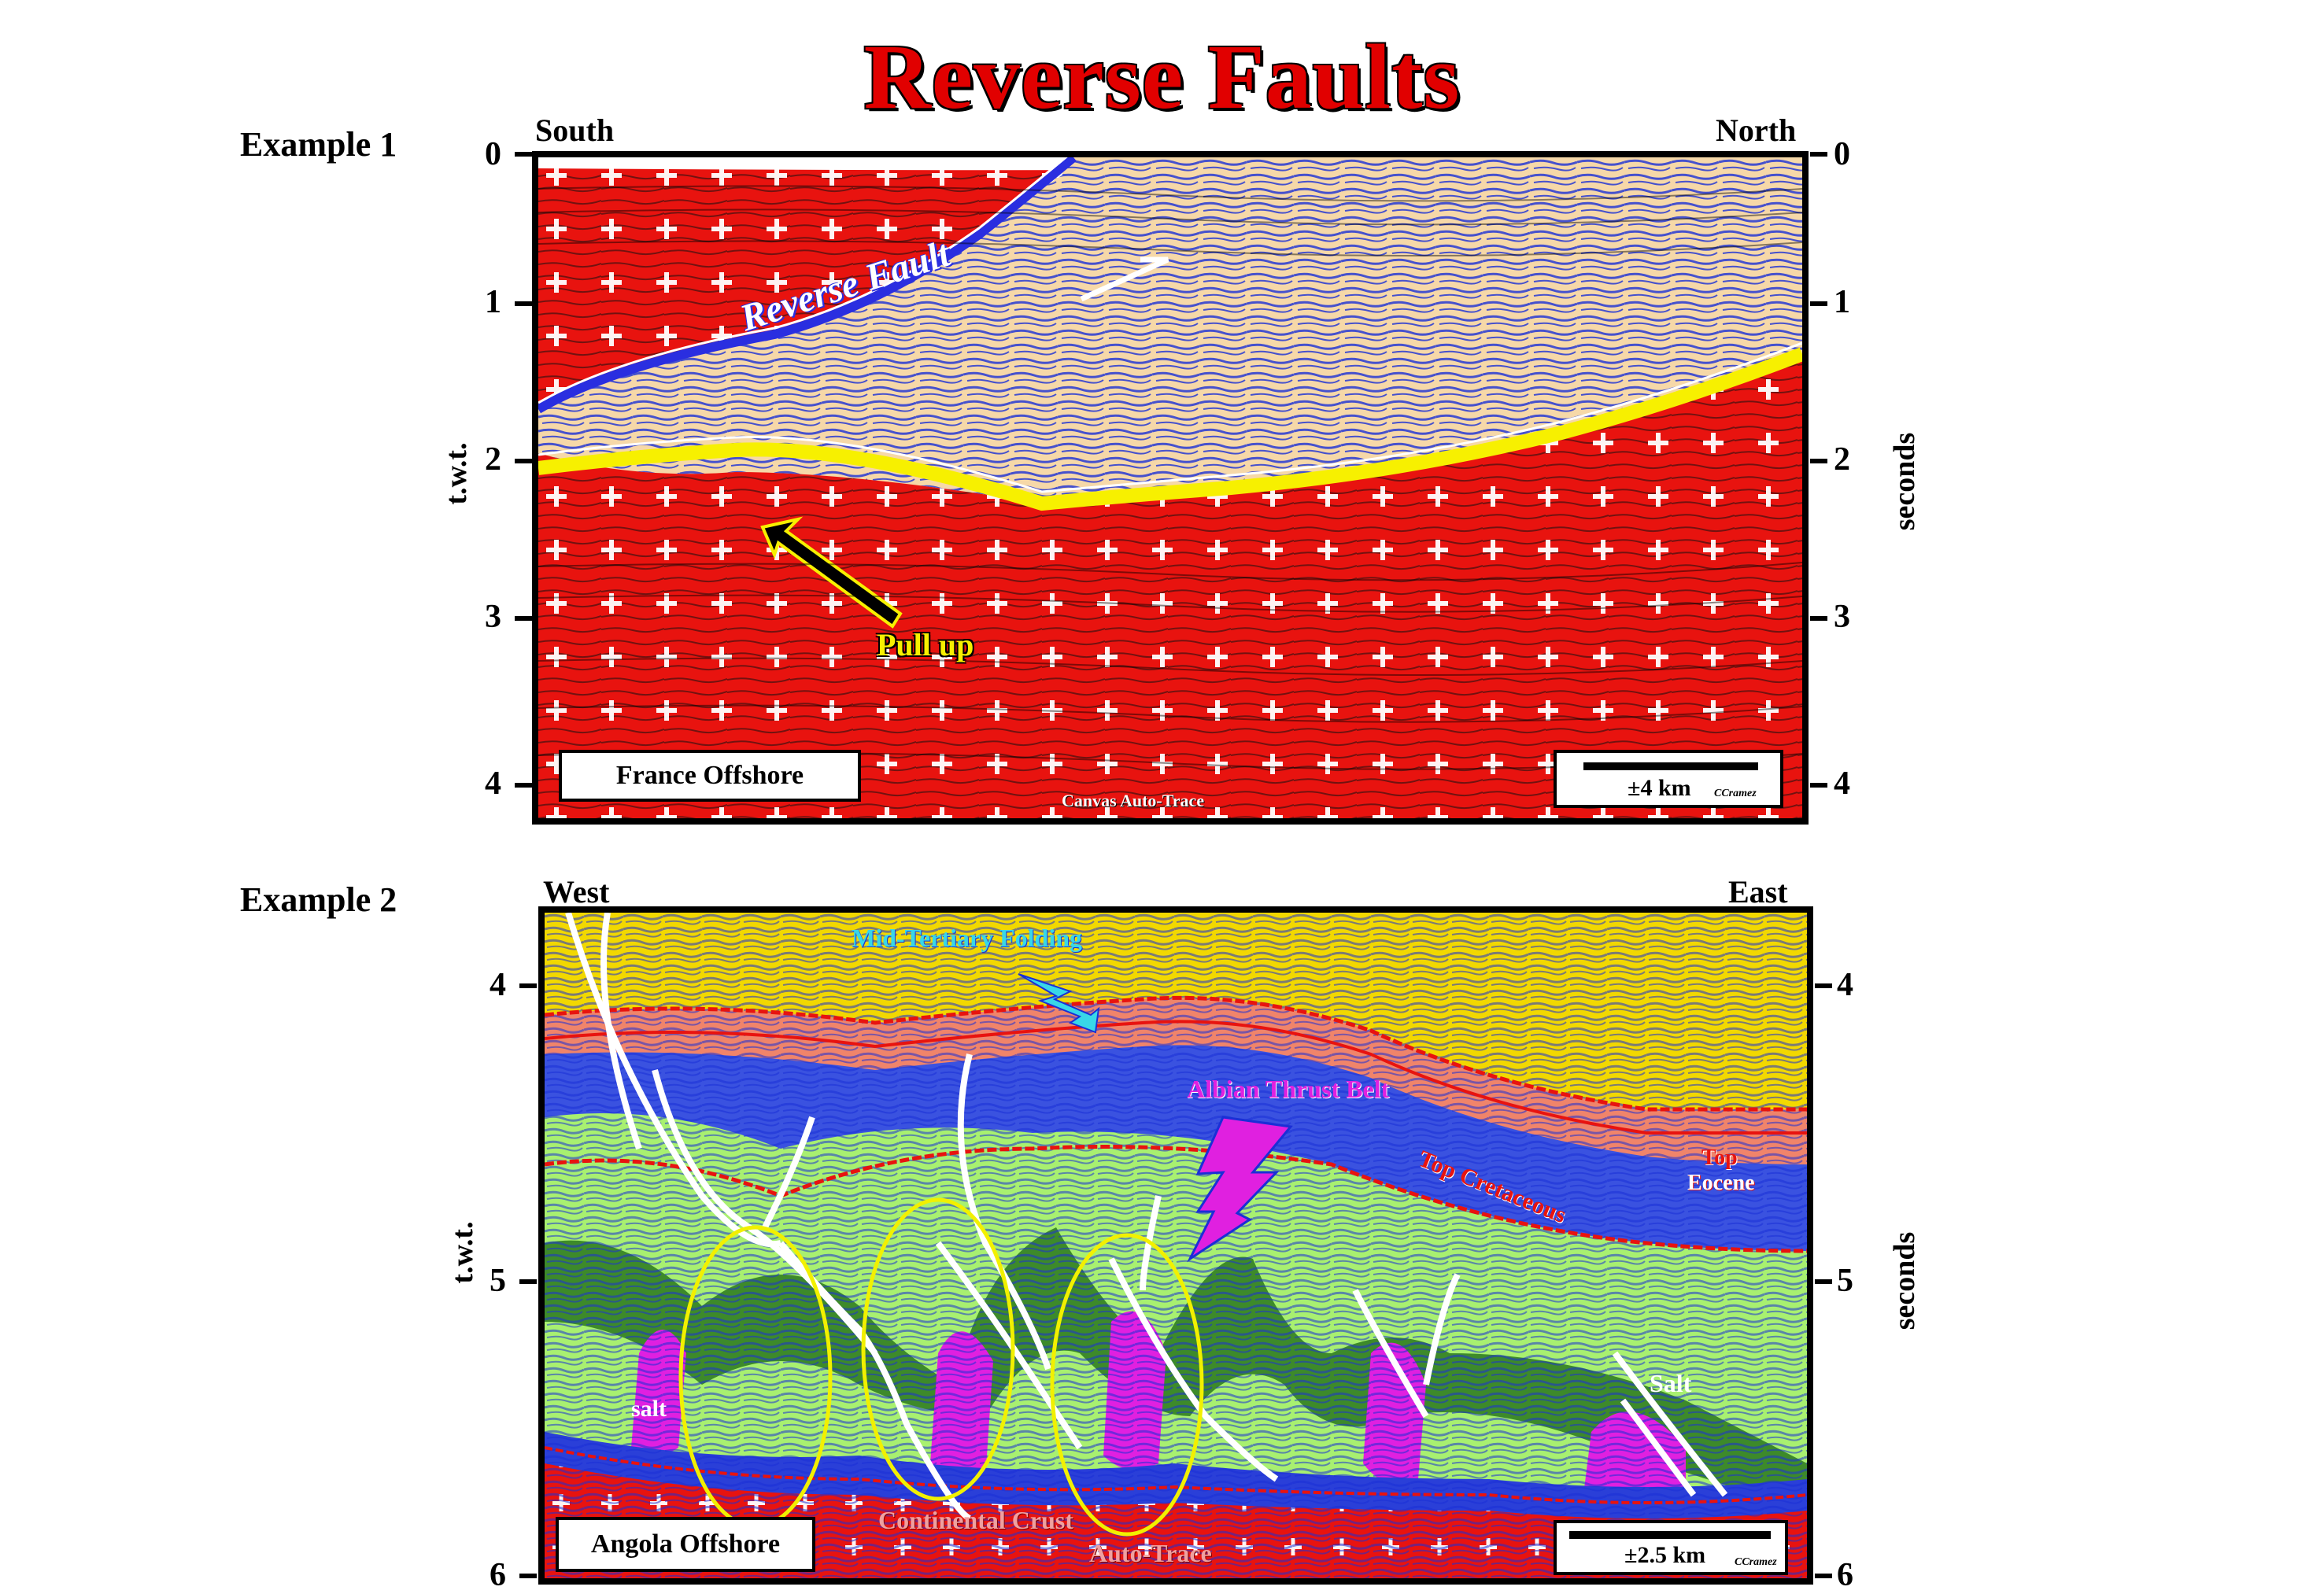  Describe the element at coordinates (1133, 800) in the screenshot. I see `trace-label: Canvas Auto-Trace` at that location.